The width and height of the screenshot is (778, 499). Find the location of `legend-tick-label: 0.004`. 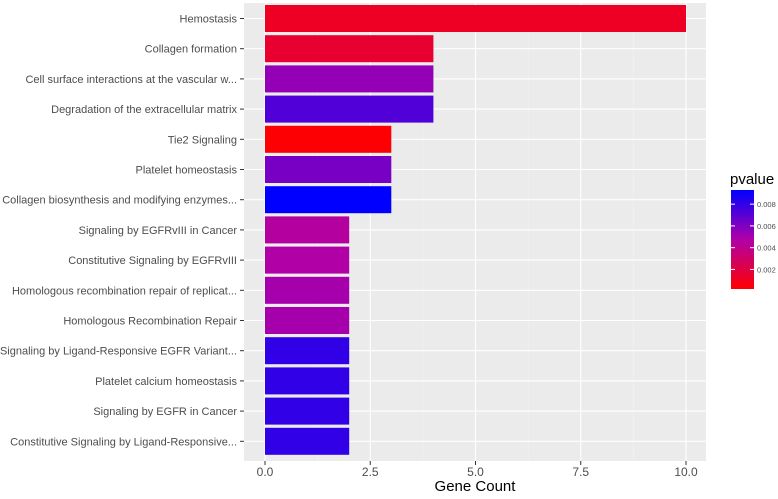

legend-tick-label: 0.004 is located at coordinates (766, 248).